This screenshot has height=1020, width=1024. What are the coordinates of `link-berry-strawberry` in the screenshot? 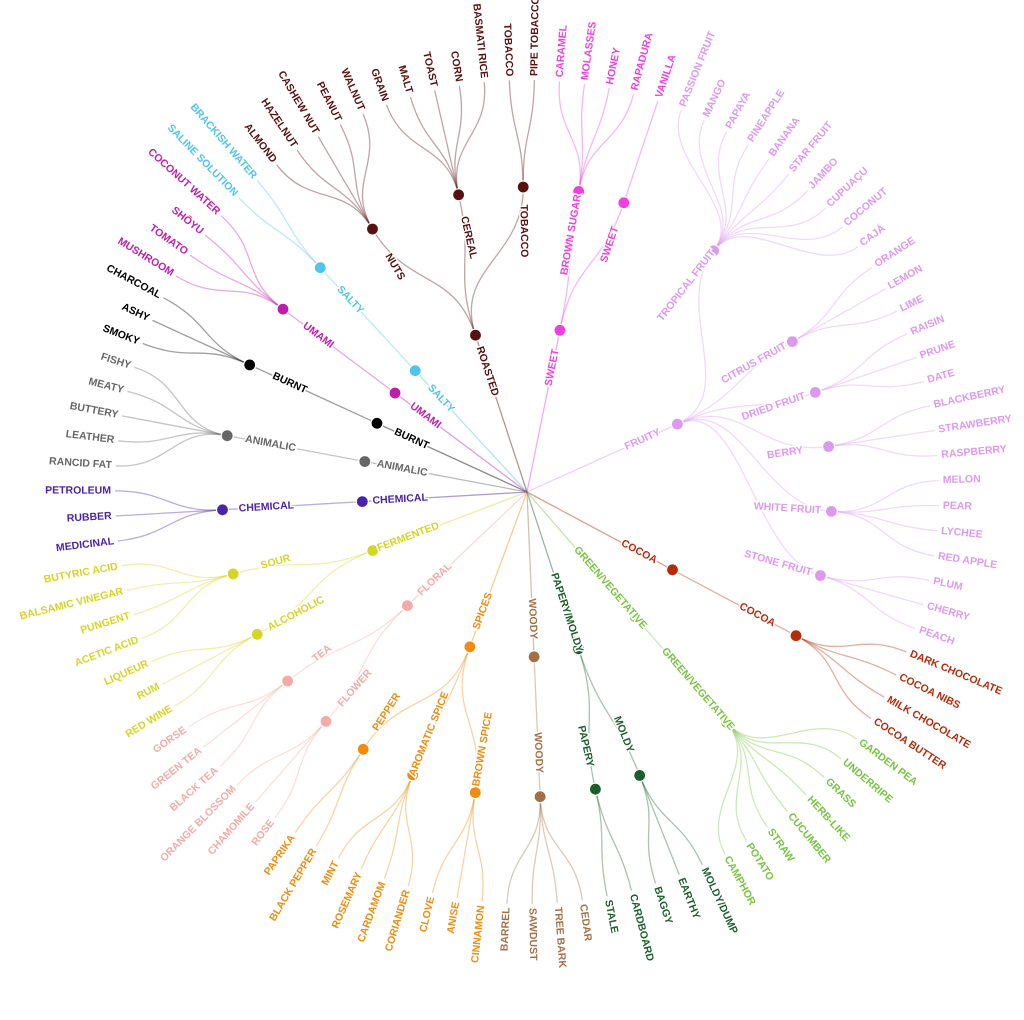 It's located at (881, 438).